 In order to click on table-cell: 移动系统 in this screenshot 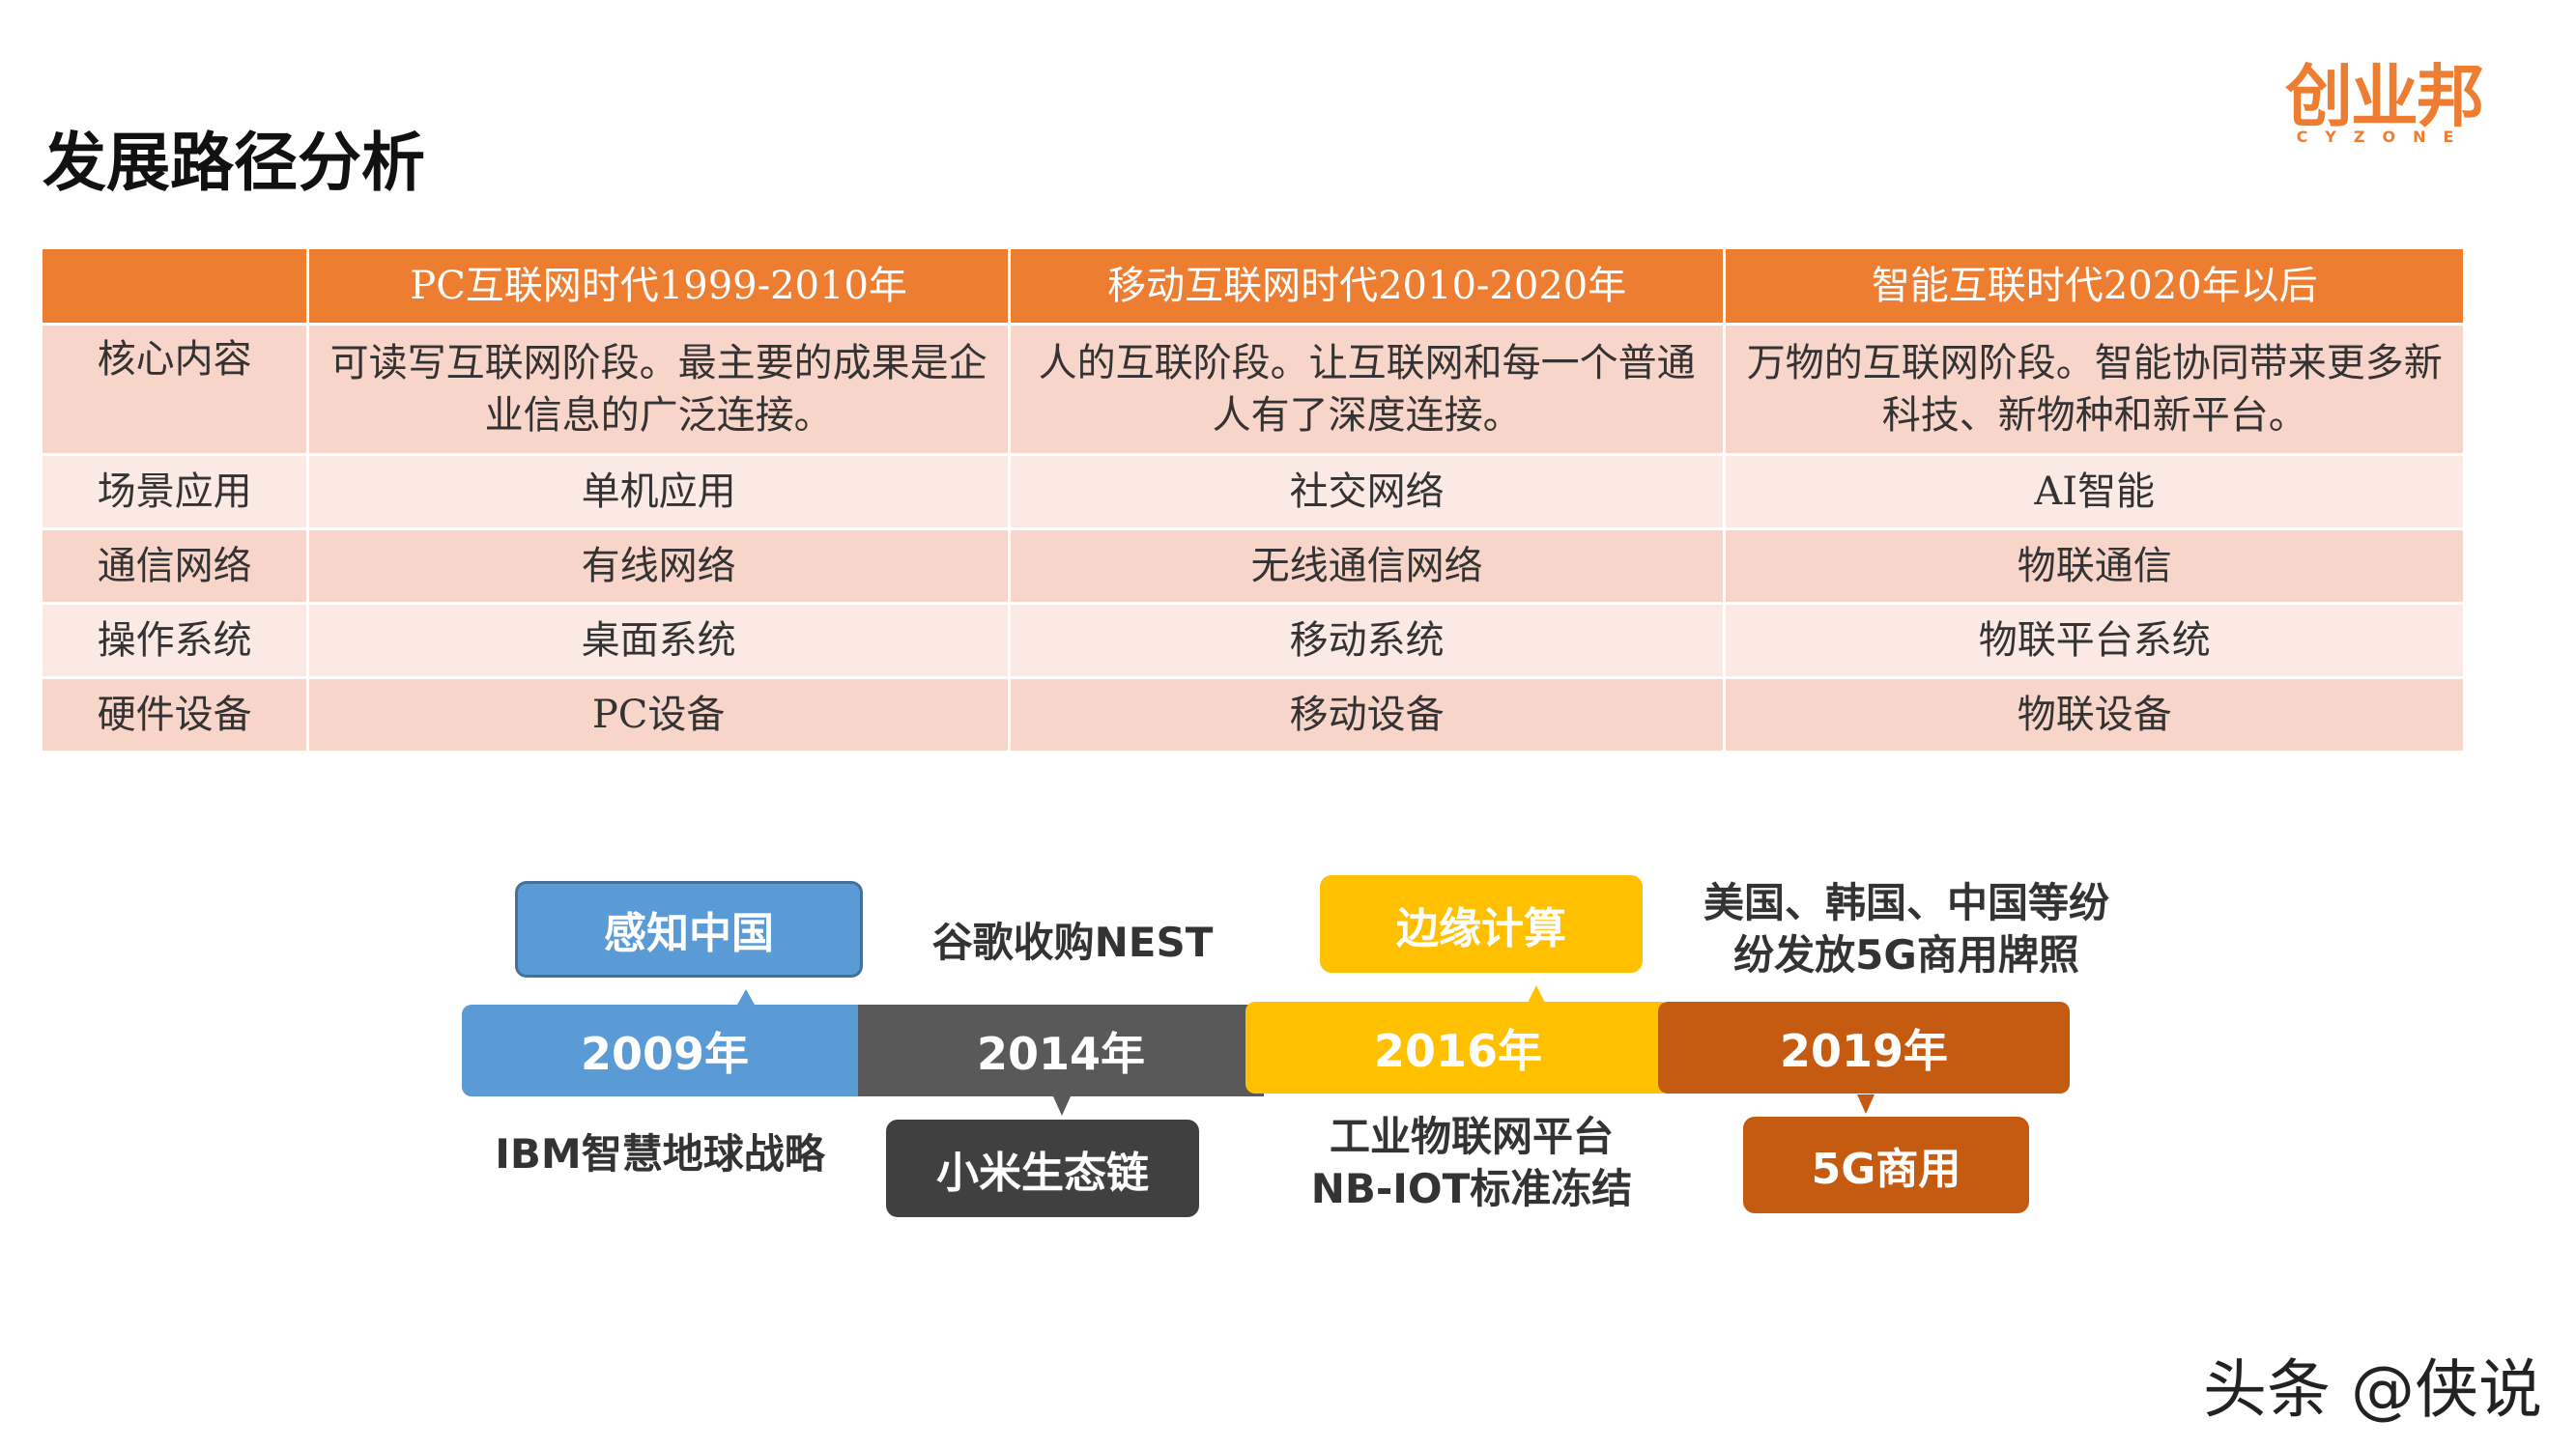, I will do `click(1368, 641)`.